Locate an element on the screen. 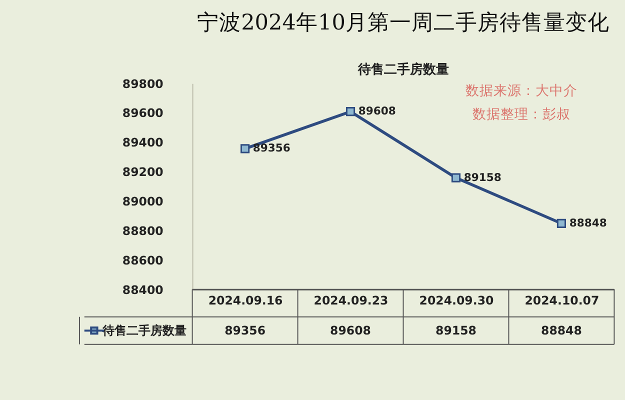  y-tick-label: 88600 is located at coordinates (143, 260).